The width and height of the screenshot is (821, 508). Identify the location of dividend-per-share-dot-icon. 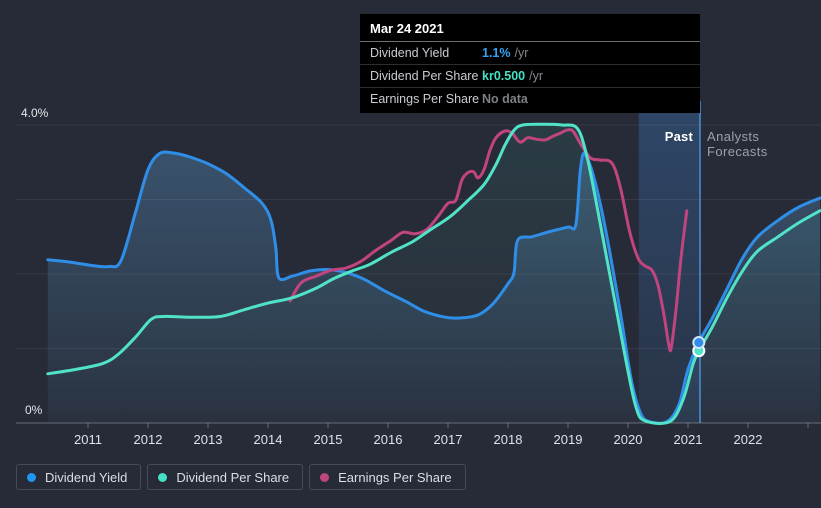
(163, 477).